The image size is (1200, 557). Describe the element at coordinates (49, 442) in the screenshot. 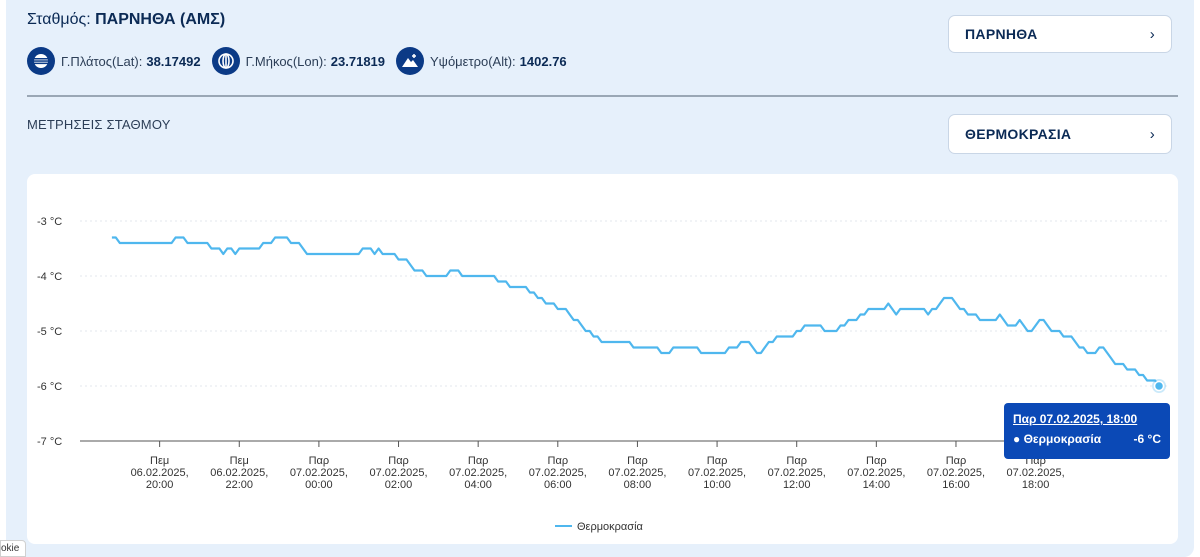

I see `y-tick-label: -7 °C` at that location.